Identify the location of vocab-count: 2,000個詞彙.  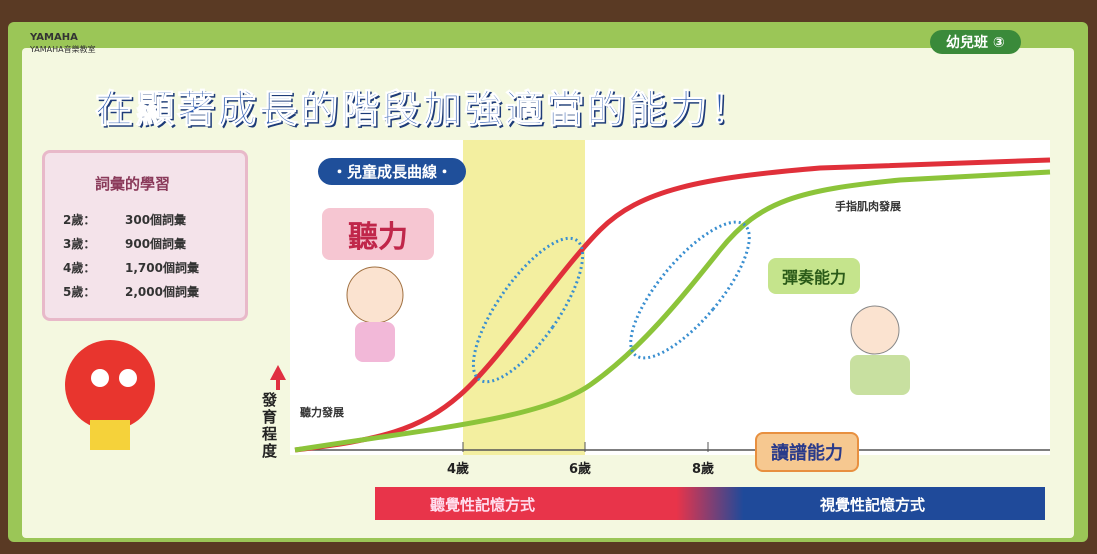
(162, 292).